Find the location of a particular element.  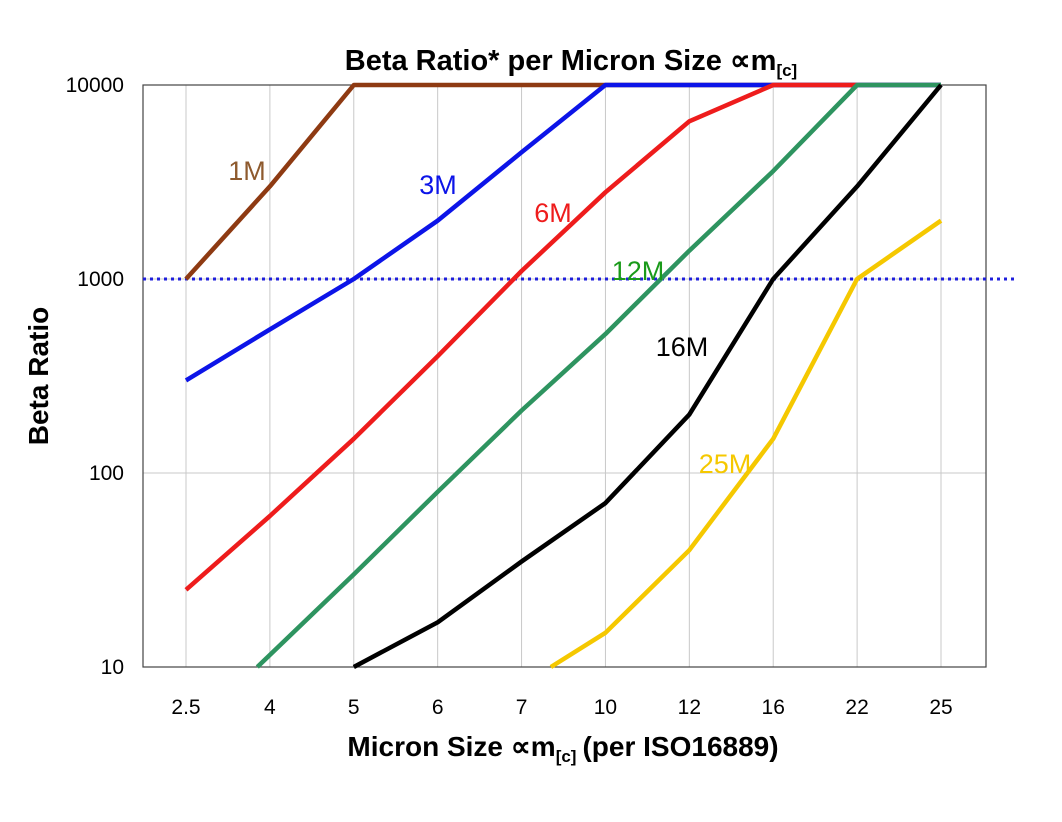

series-label-1m: 1M is located at coordinates (247, 171).